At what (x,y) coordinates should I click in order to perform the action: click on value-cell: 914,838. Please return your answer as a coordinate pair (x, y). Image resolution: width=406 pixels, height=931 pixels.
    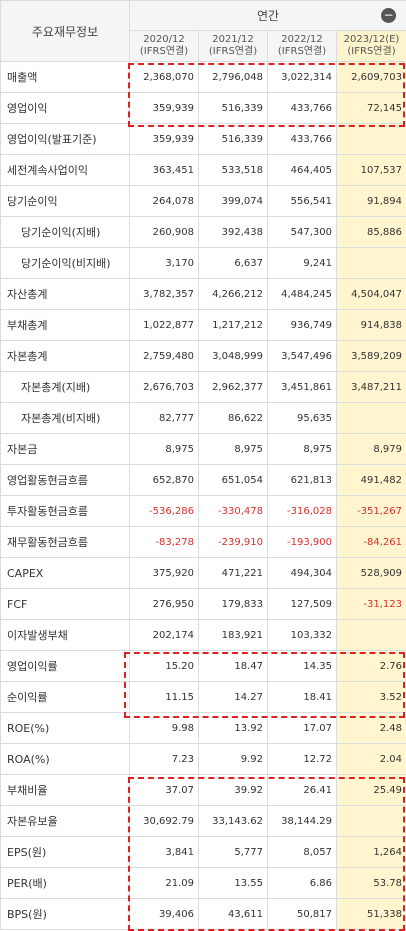
    Looking at the image, I should click on (371, 325).